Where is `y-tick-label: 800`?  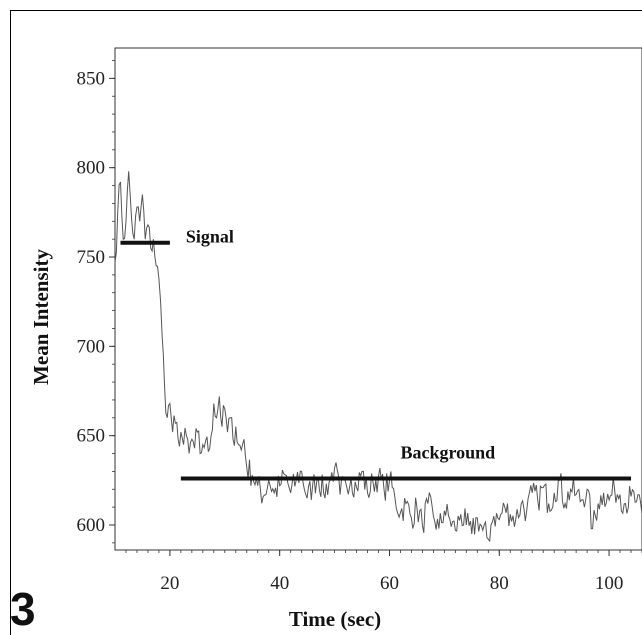 y-tick-label: 800 is located at coordinates (91, 168).